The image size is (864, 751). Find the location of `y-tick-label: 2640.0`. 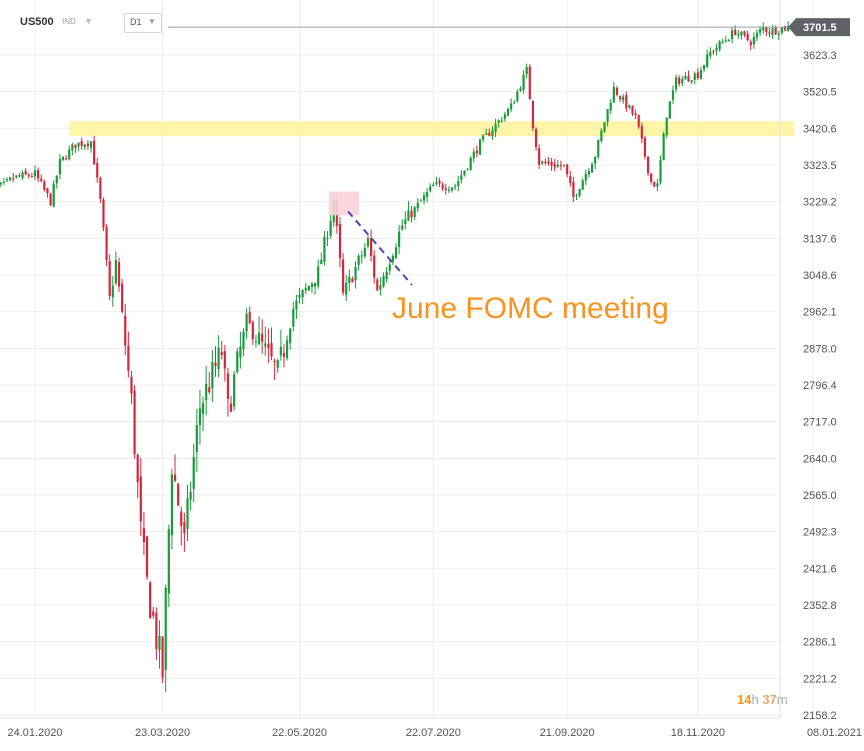

y-tick-label: 2640.0 is located at coordinates (820, 459).